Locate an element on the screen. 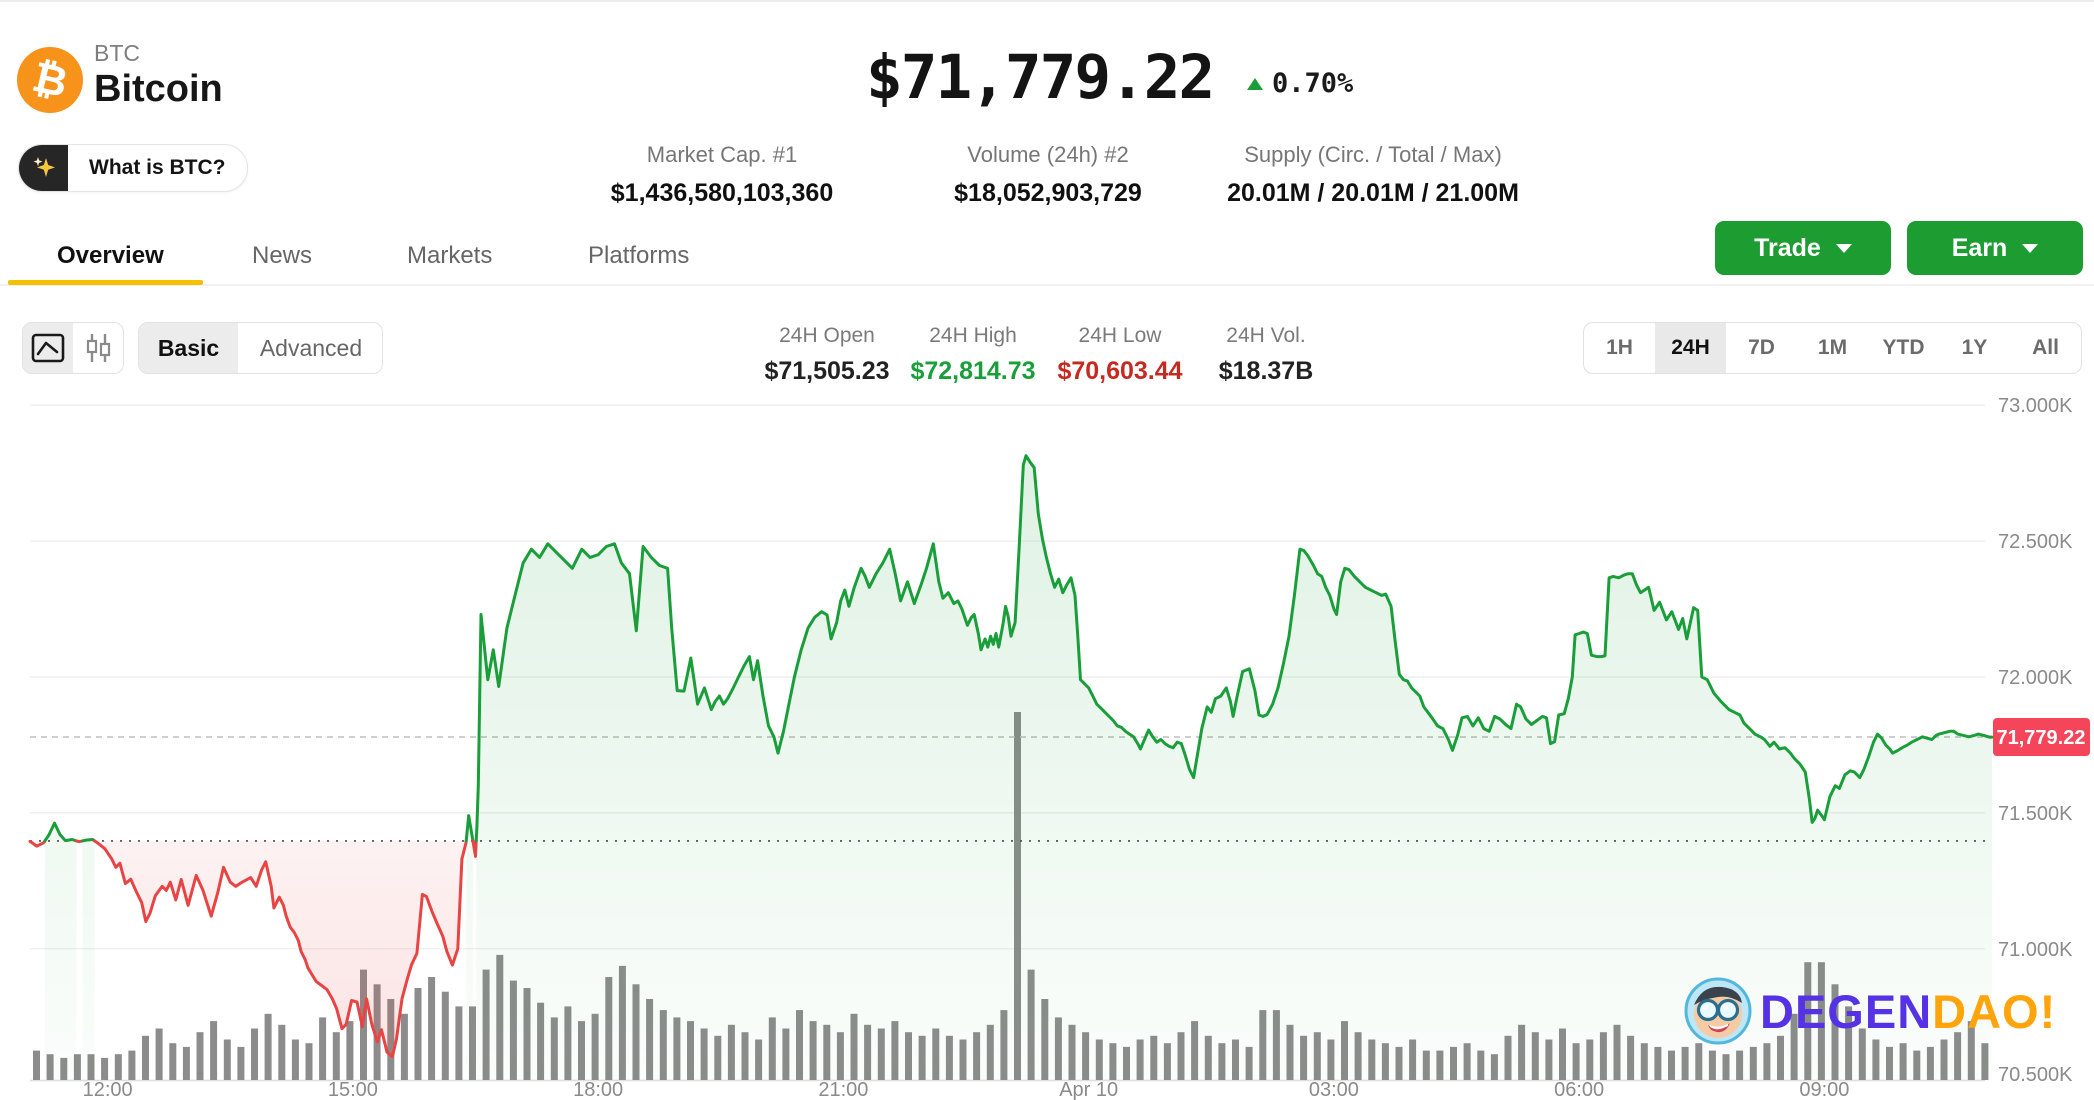 The width and height of the screenshot is (2094, 1100). degendao-logo-text: DEGENDAO! is located at coordinates (1908, 1011).